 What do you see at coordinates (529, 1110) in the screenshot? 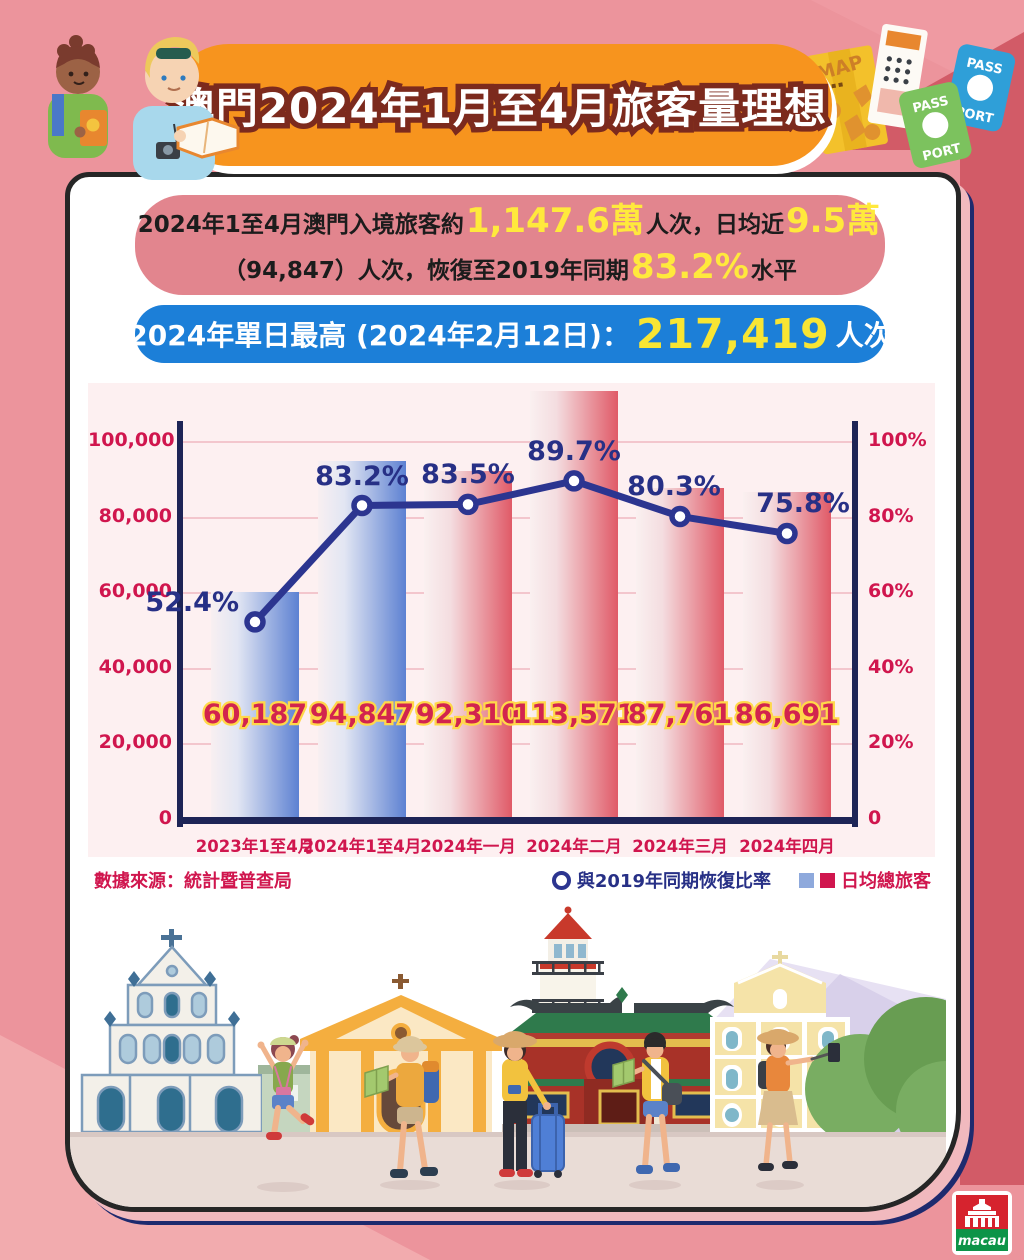
I see `tourist-hat-woman` at bounding box center [529, 1110].